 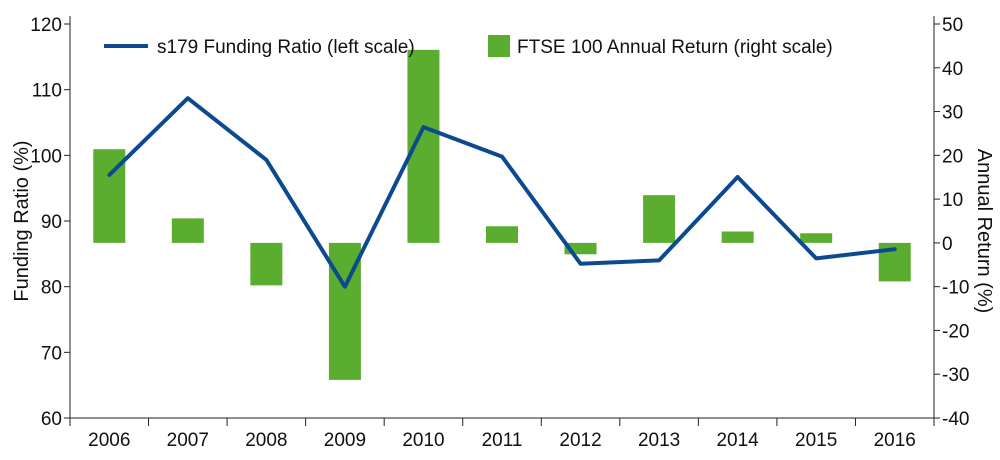 I want to click on legend-bar-swatch, so click(x=499, y=46).